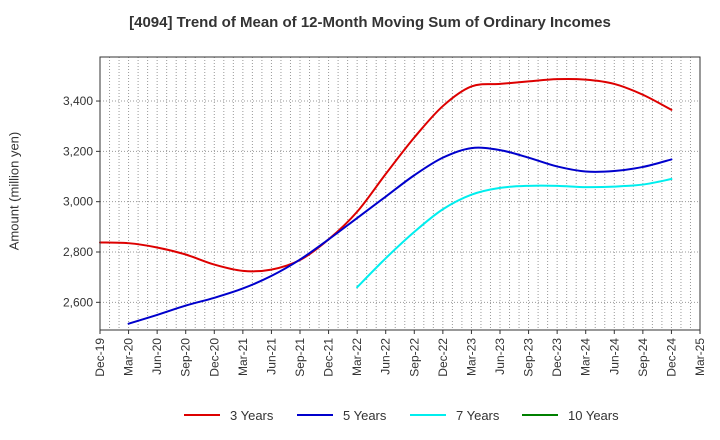 This screenshot has height=440, width=720. Describe the element at coordinates (557, 357) in the screenshot. I see `x-tick-label: Dec-23` at that location.